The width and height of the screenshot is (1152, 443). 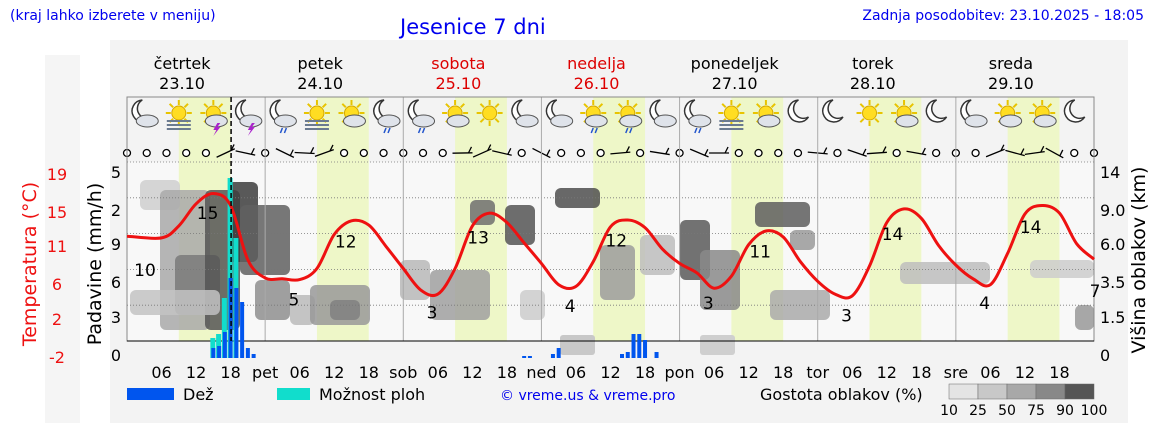 I want to click on legend-showers-swatch, so click(x=293, y=394).